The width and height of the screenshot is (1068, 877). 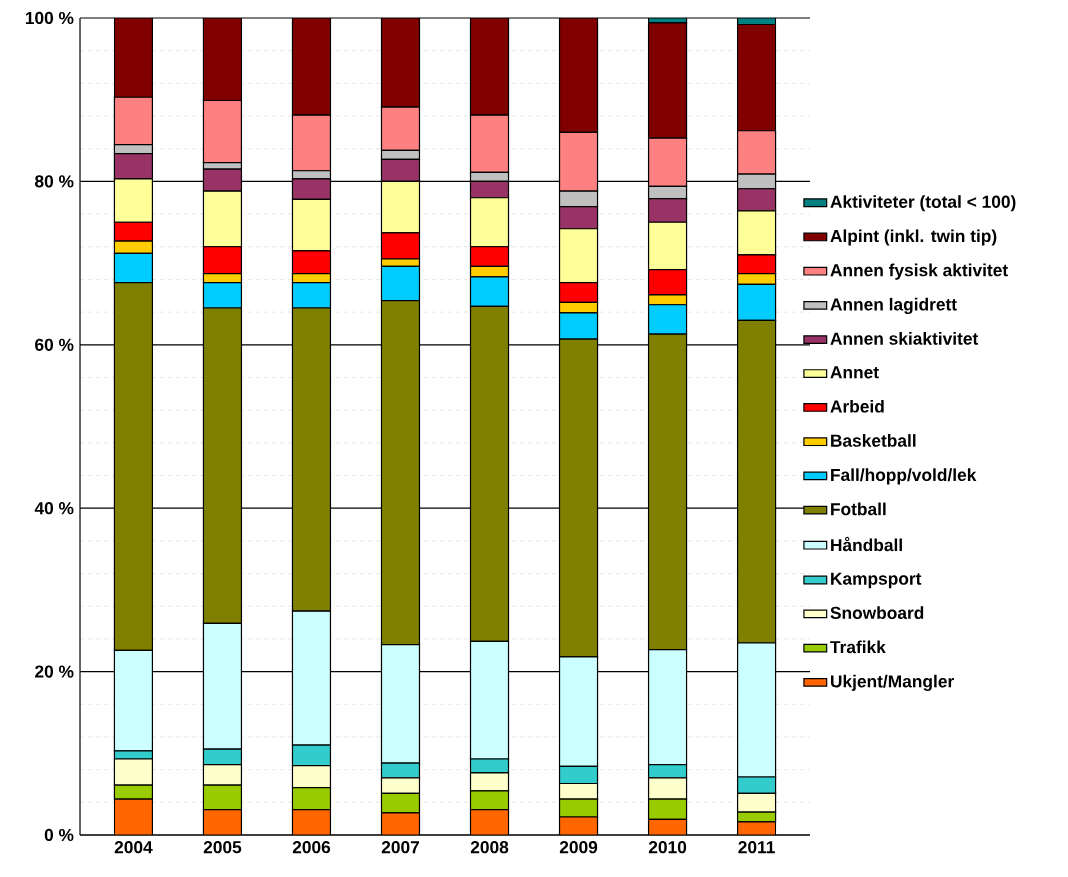 I want to click on x-tick-label: 2009, so click(x=578, y=847).